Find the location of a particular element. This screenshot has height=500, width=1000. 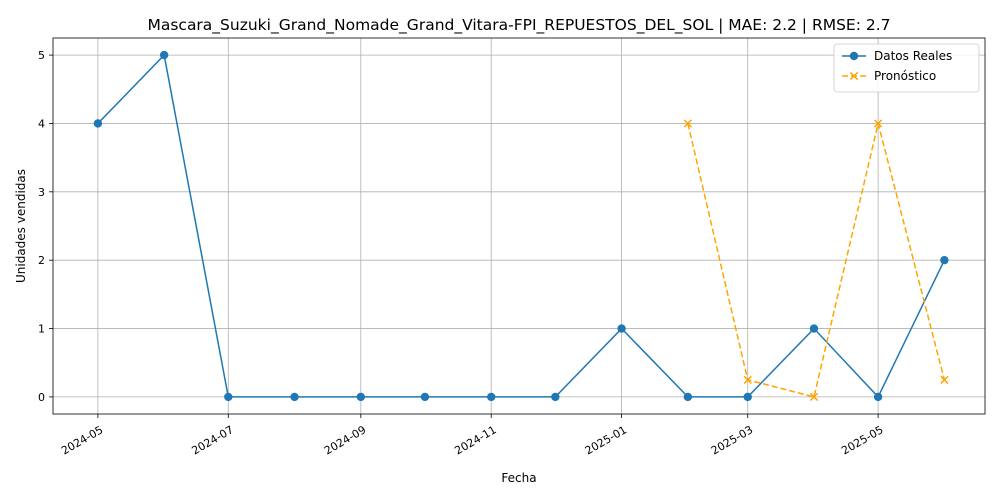

y-tick-label: 1 is located at coordinates (41, 329).